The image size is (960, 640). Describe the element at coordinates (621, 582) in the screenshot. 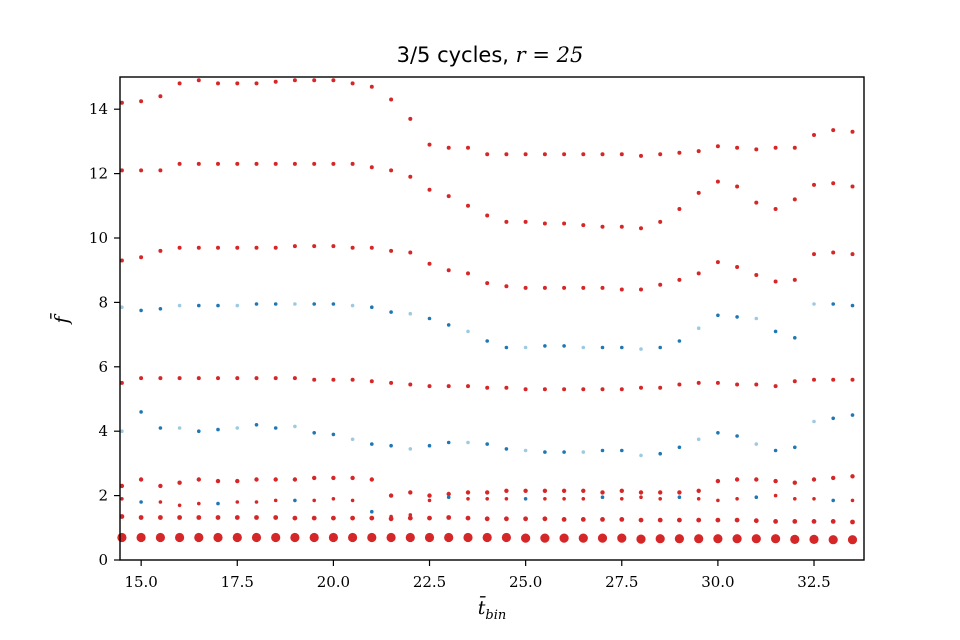

I see `x-tick-label: 27.5` at that location.